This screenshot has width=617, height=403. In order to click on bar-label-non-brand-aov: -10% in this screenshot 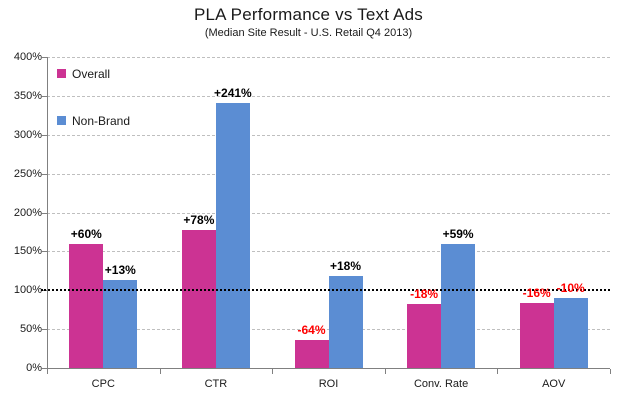, I will do `click(570, 288)`.